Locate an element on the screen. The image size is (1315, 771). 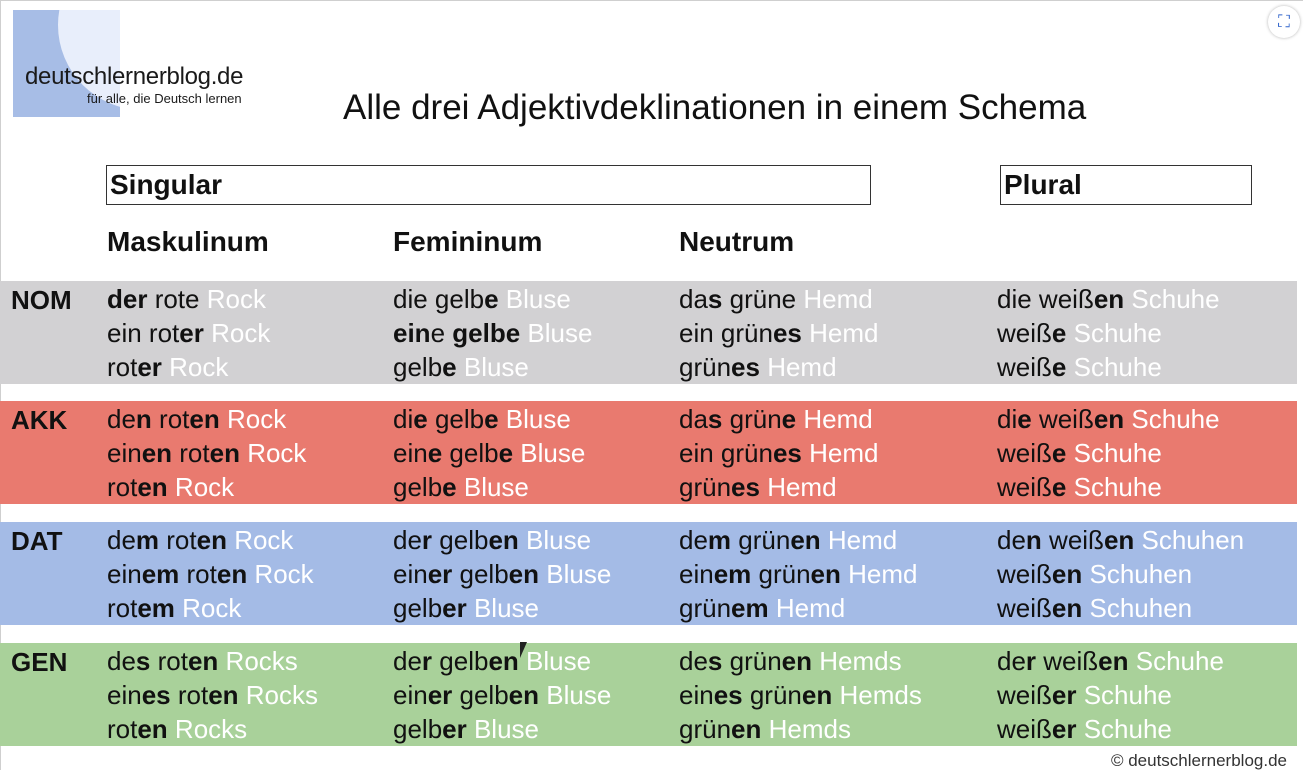
declension-line: einem roten Rock is located at coordinates (210, 574).